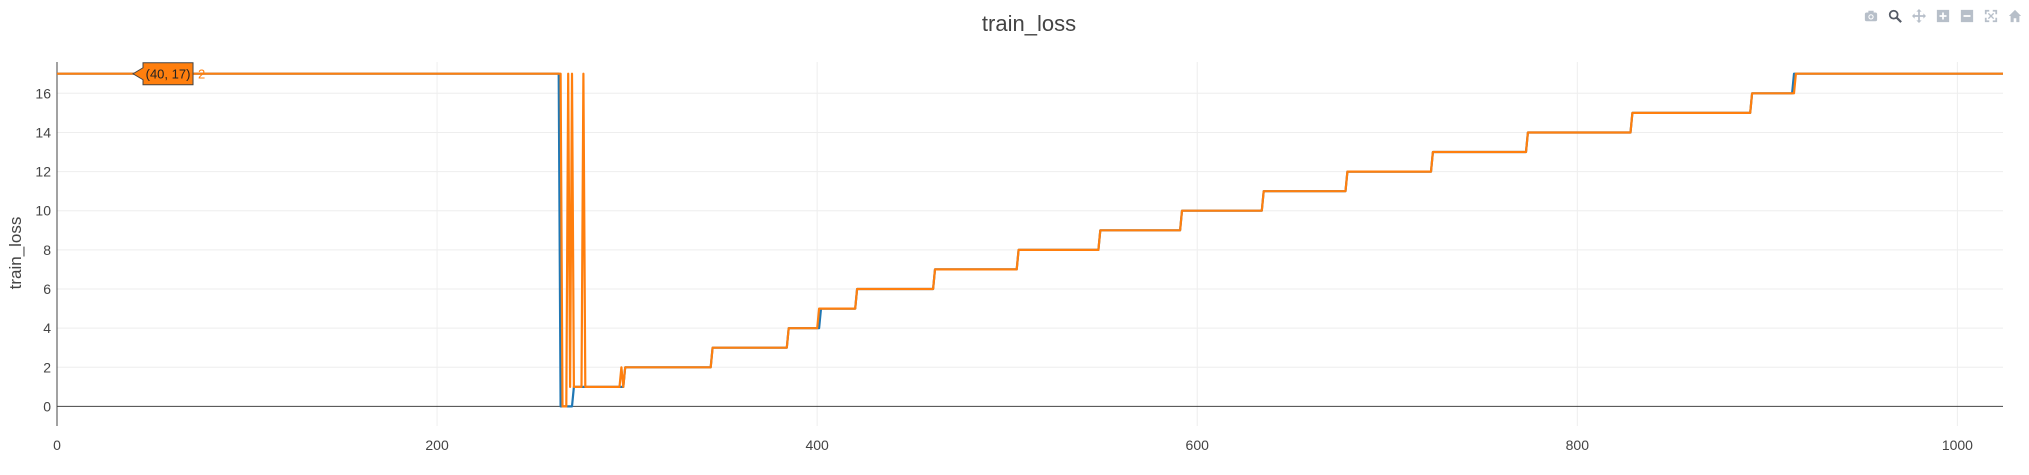 The height and width of the screenshot is (475, 2029). I want to click on x-tick-label: 0, so click(57, 445).